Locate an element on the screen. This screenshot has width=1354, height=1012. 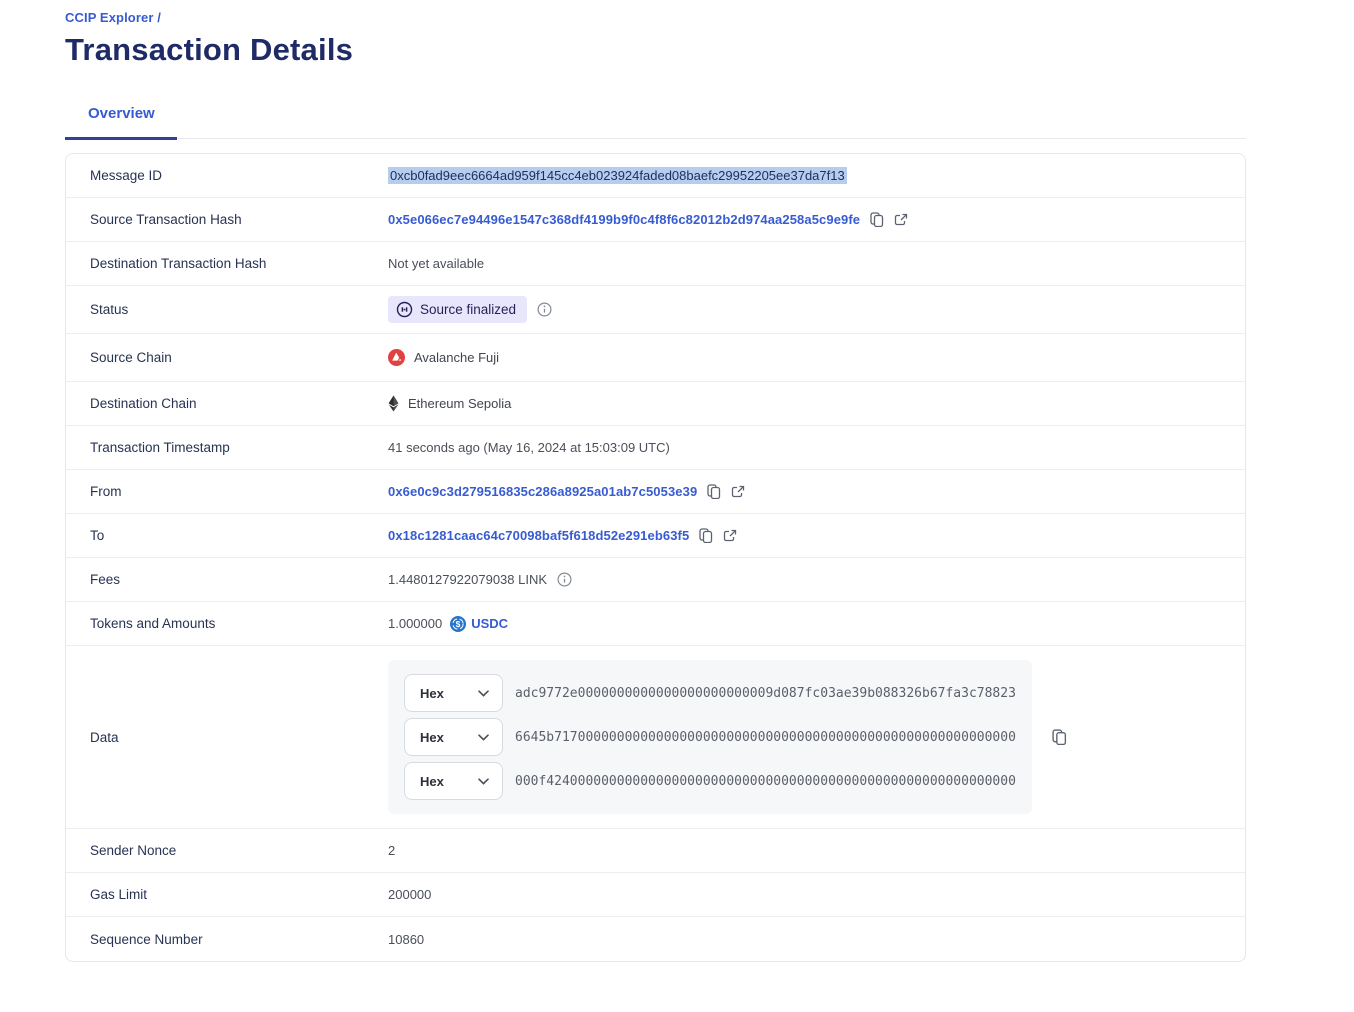
source-chain-name: Avalanche Fuji is located at coordinates (457, 357).